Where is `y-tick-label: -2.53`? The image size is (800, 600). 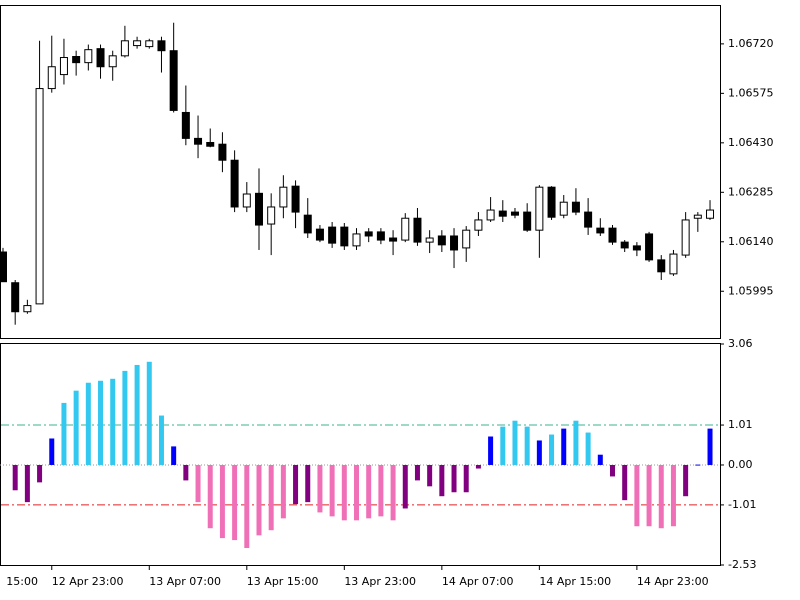 y-tick-label: -2.53 is located at coordinates (742, 564).